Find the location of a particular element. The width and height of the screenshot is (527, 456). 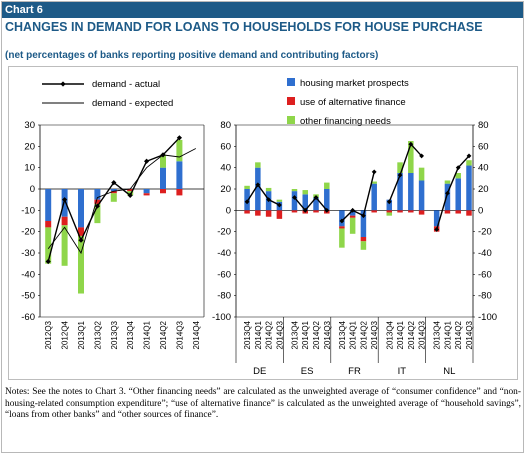

right-actual-line-DE is located at coordinates (263, 194).